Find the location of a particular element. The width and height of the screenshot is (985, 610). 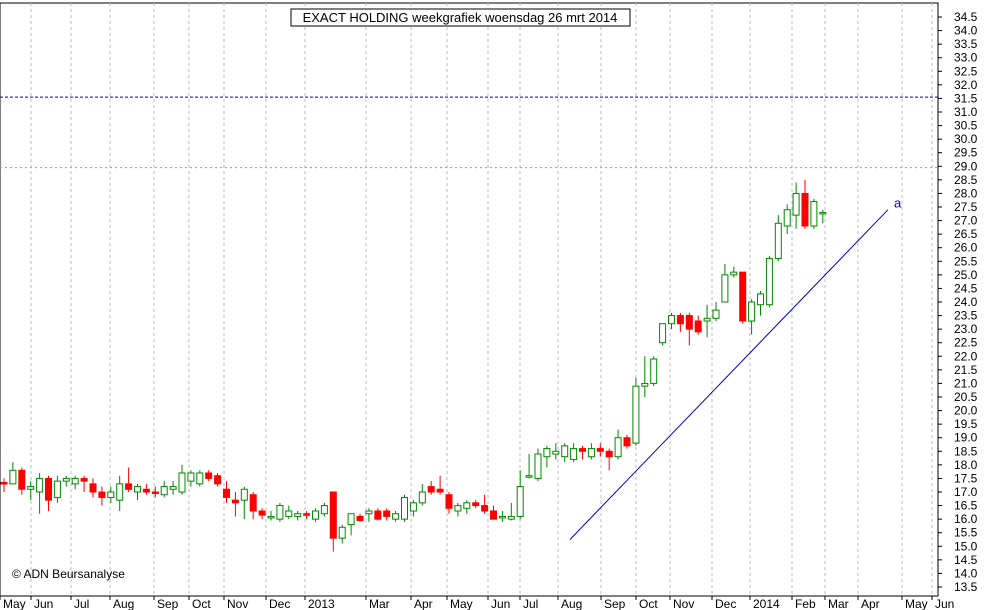

y-tick-label: 22.5 is located at coordinates (966, 343).